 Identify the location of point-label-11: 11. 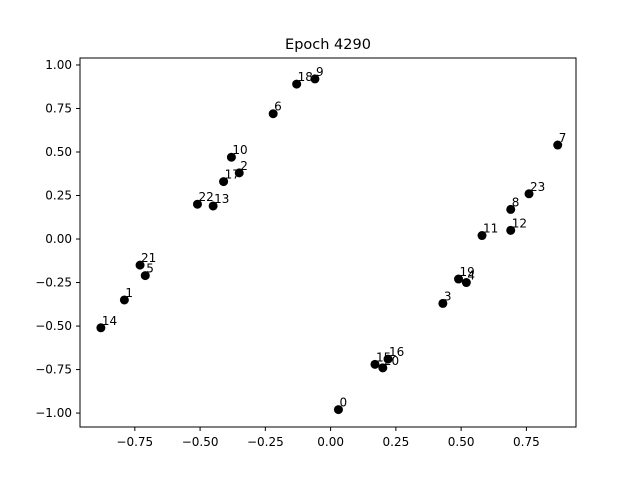
(490, 229).